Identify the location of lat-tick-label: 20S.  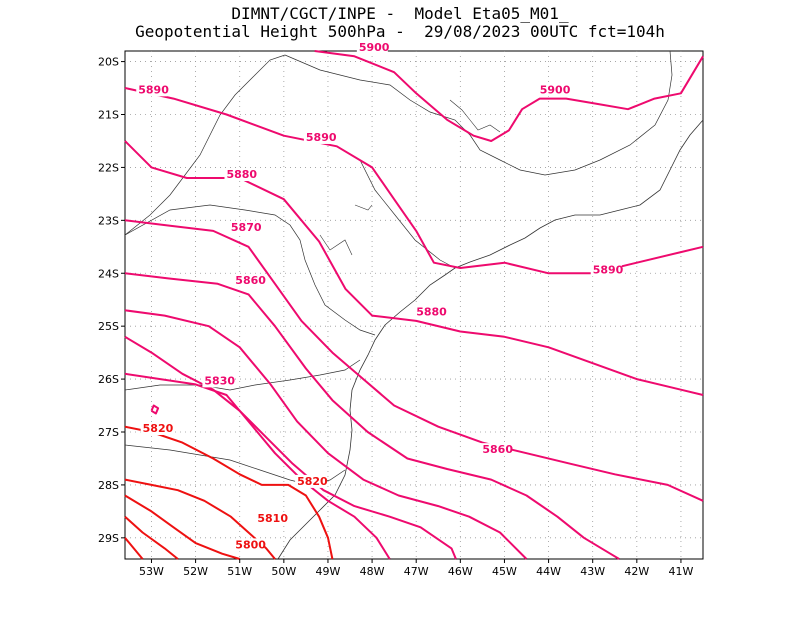
(108, 62).